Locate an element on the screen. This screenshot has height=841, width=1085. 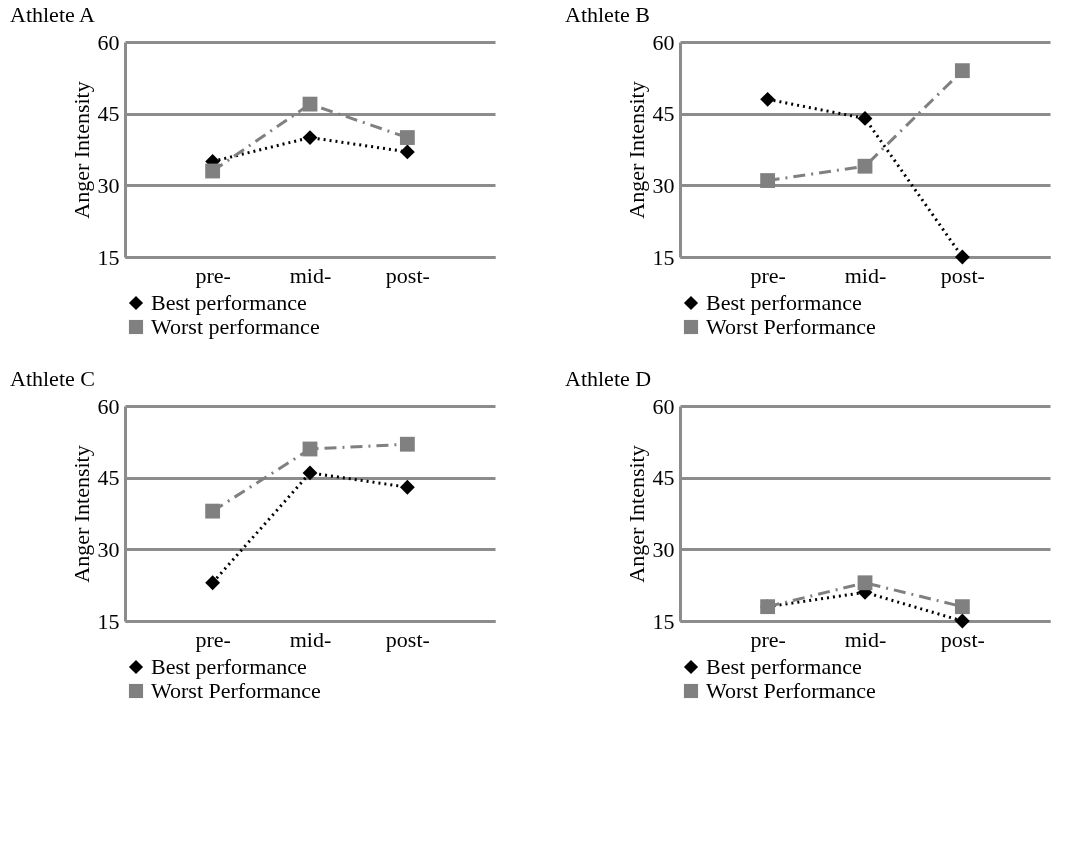
chart-title: Athlete D is located at coordinates (608, 378).